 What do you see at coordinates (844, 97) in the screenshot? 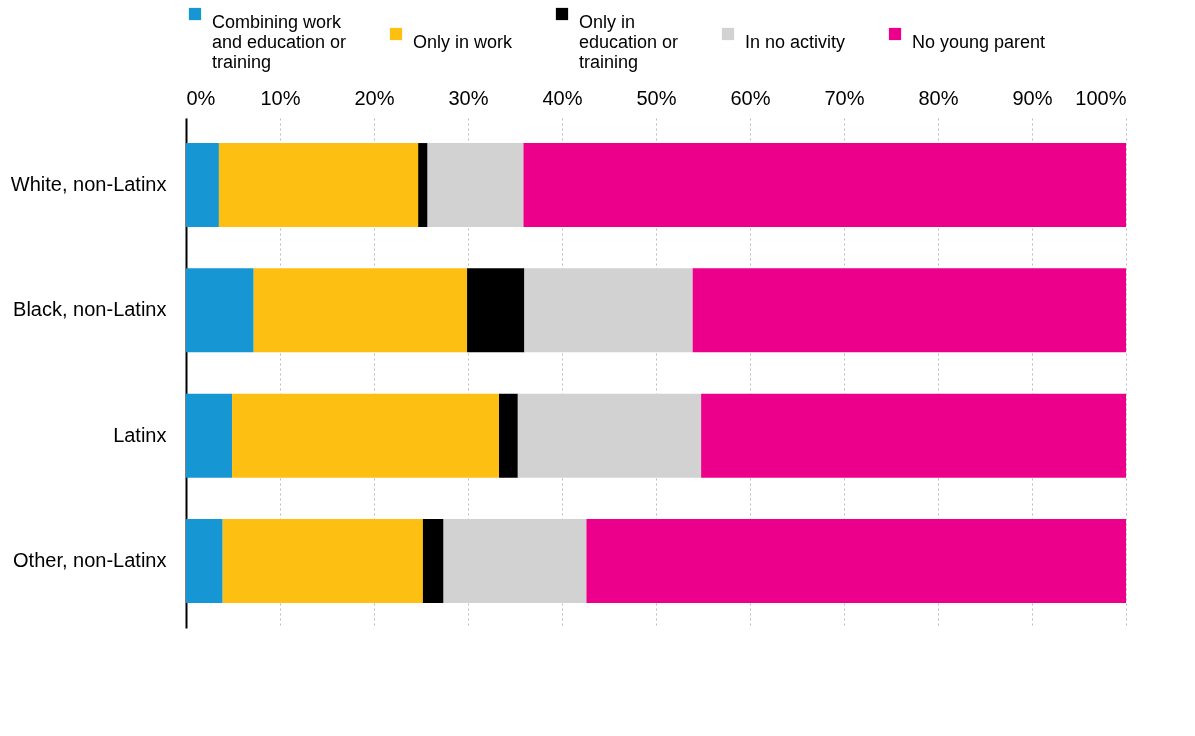
I see `x-tick-label: 70%` at bounding box center [844, 97].